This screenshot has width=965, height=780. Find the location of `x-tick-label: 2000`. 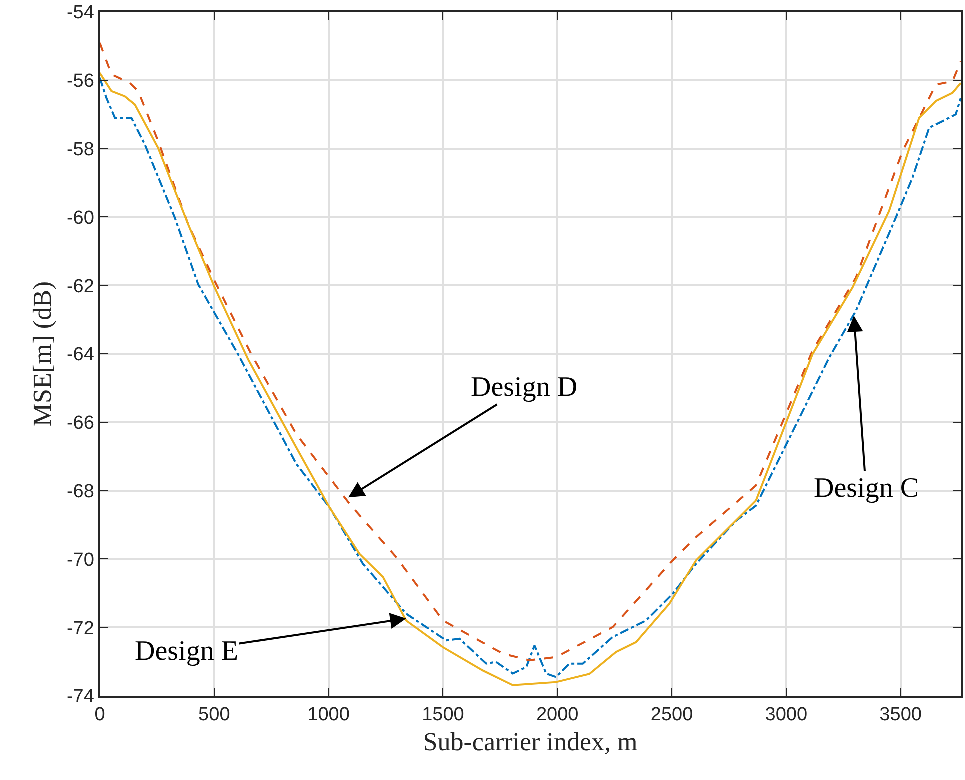

x-tick-label: 2000 is located at coordinates (557, 715).